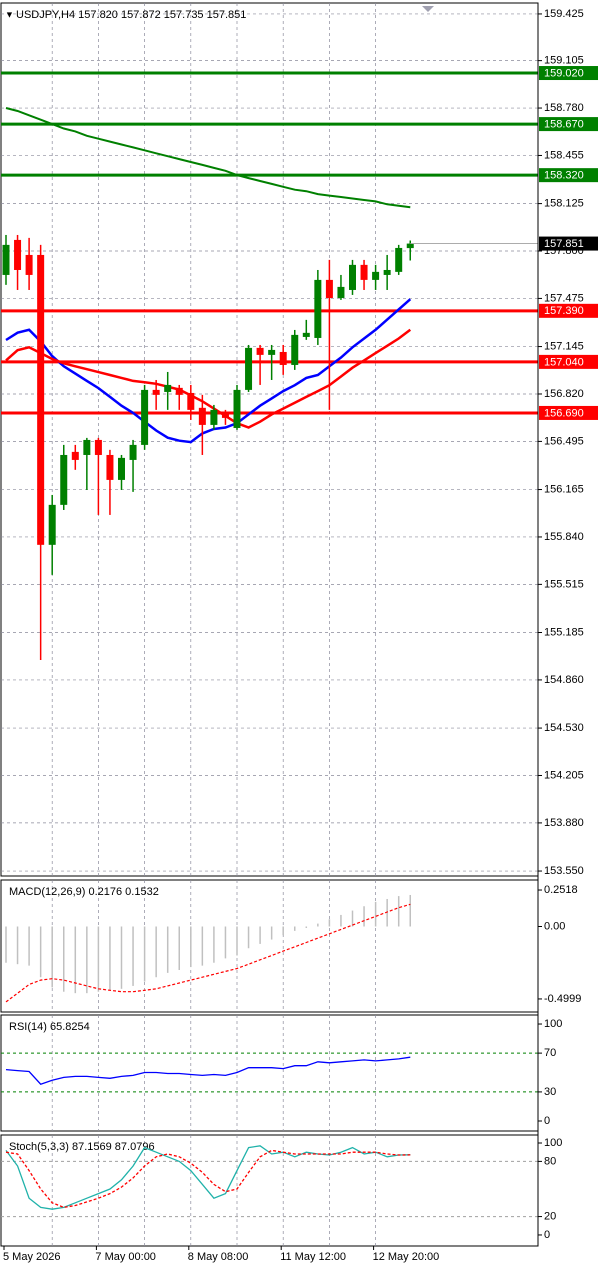 Image resolution: width=600 pixels, height=1268 pixels. I want to click on y-tick-label: 156.820, so click(564, 394).